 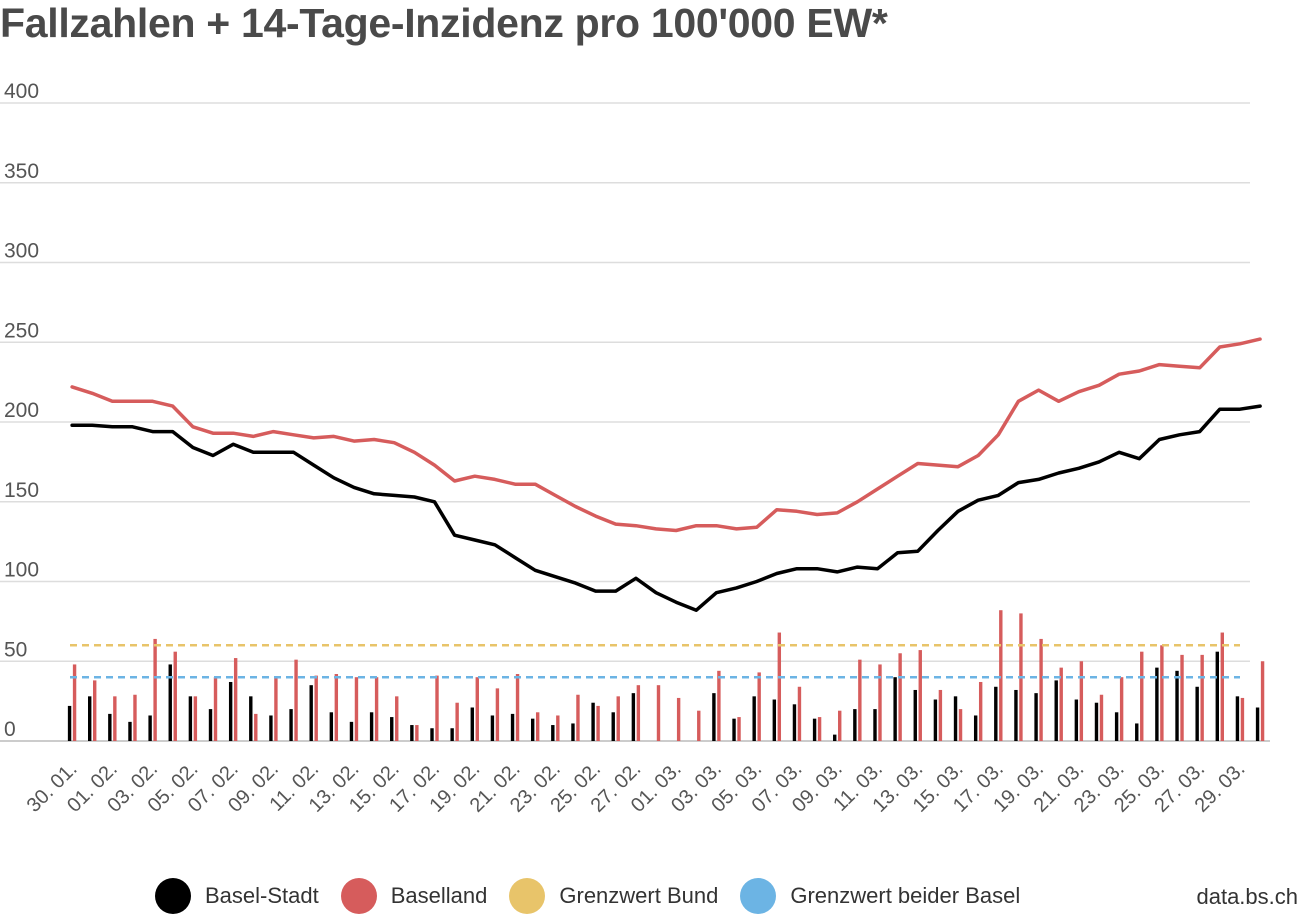 What do you see at coordinates (905, 895) in the screenshot?
I see `legend-label: Grenzwert beider Basel` at bounding box center [905, 895].